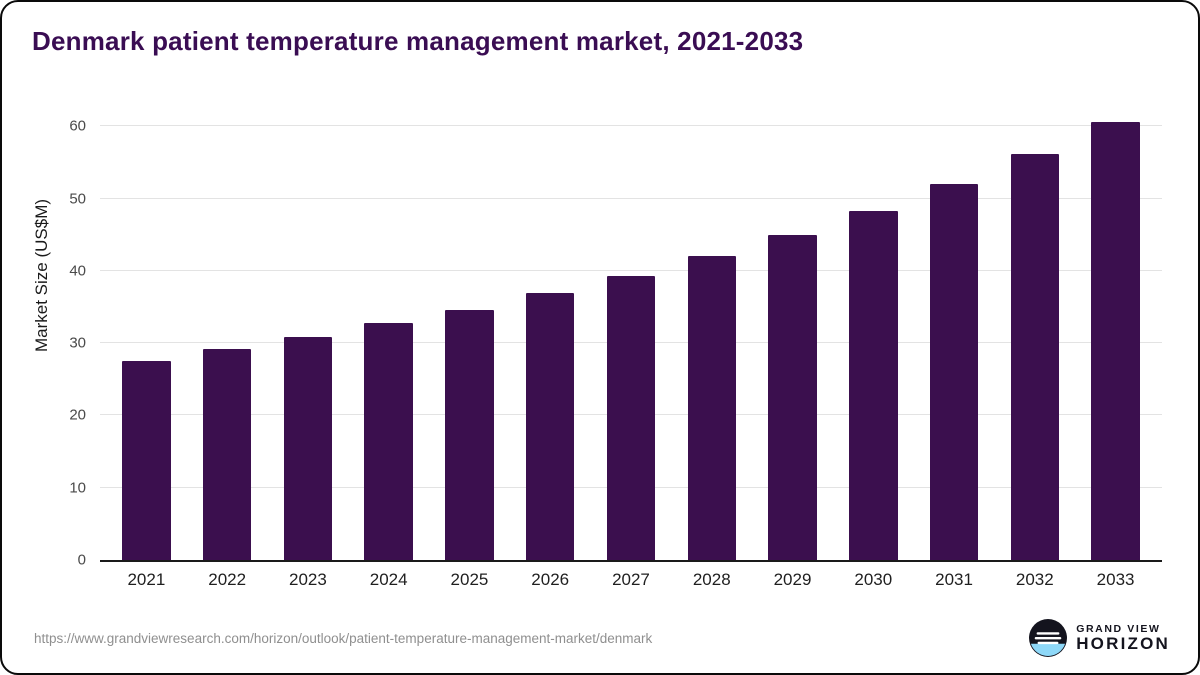 The height and width of the screenshot is (675, 1200). I want to click on x-tick-label-2027: 2027, so click(631, 579).